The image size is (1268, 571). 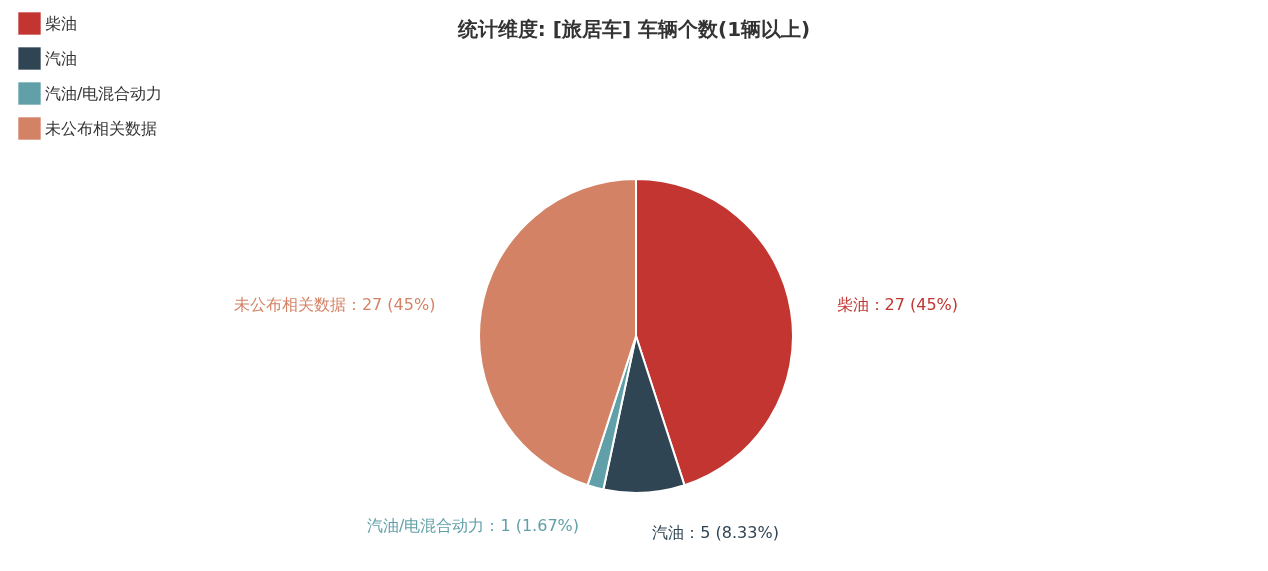 What do you see at coordinates (715, 532) in the screenshot?
I see `data-label: 汽油：5 (8.33%)` at bounding box center [715, 532].